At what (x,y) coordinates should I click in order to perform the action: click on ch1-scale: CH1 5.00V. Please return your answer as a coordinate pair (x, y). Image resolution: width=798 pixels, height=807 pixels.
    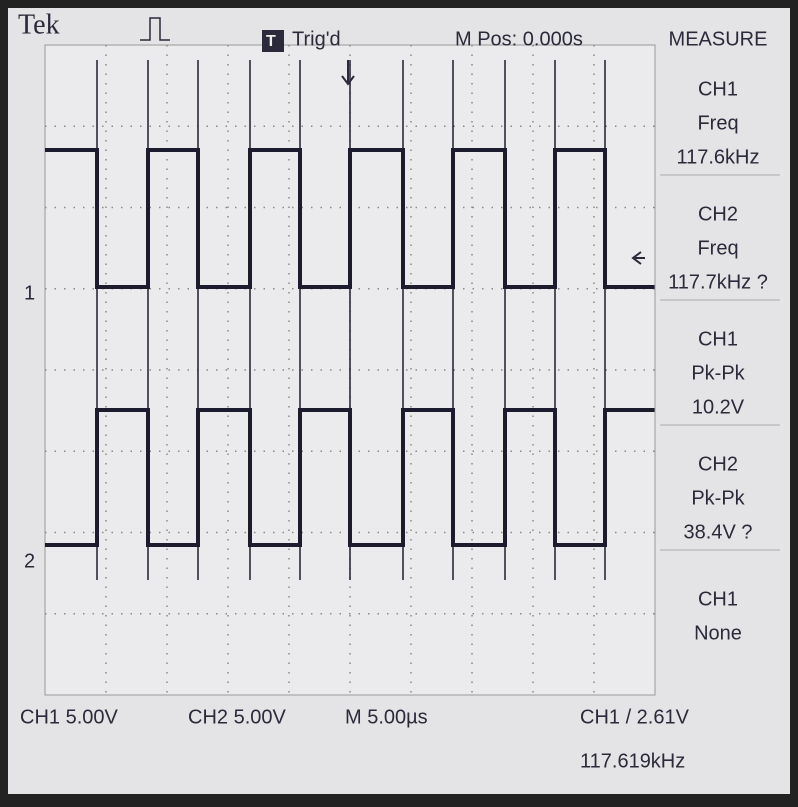
    Looking at the image, I should click on (69, 717).